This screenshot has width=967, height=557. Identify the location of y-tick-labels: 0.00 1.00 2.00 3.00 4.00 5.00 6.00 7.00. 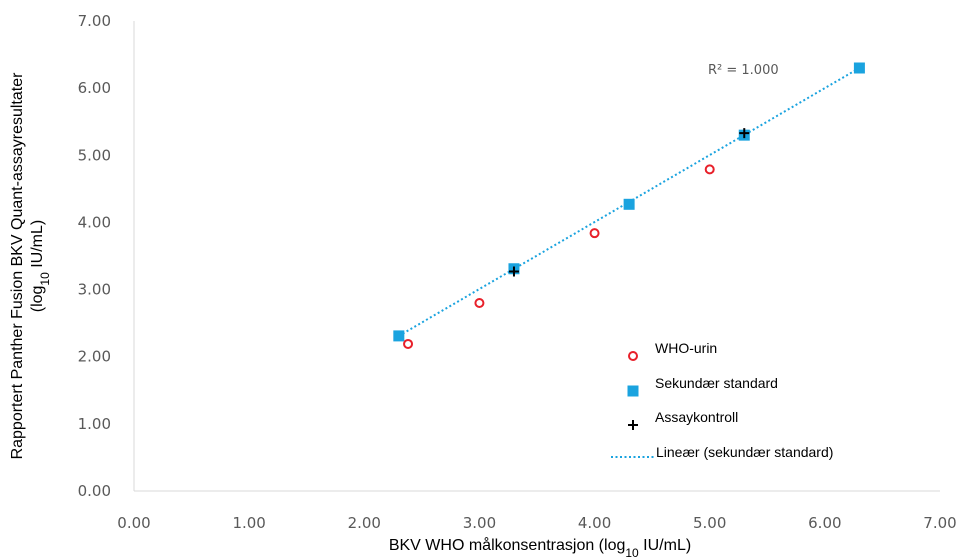
(94, 256).